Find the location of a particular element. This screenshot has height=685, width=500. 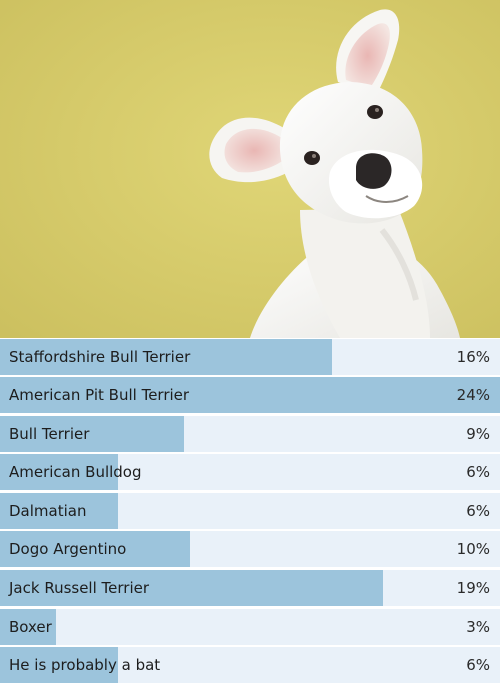

poll-option-label: Dogo Argentino is located at coordinates (68, 549).